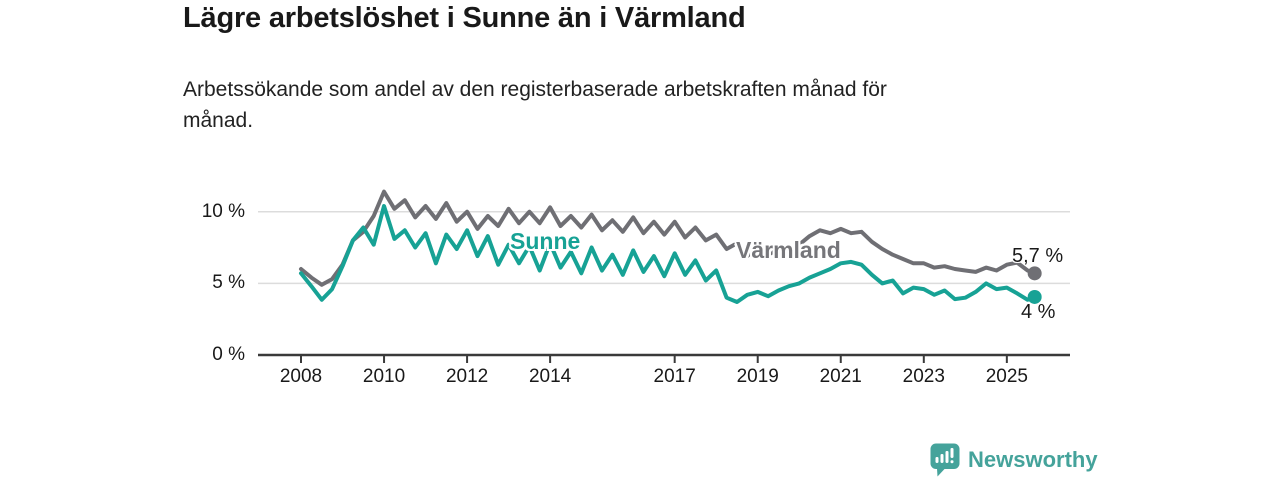 The height and width of the screenshot is (480, 1280). I want to click on newsworthy-bubble-chart-icon, so click(945, 460).